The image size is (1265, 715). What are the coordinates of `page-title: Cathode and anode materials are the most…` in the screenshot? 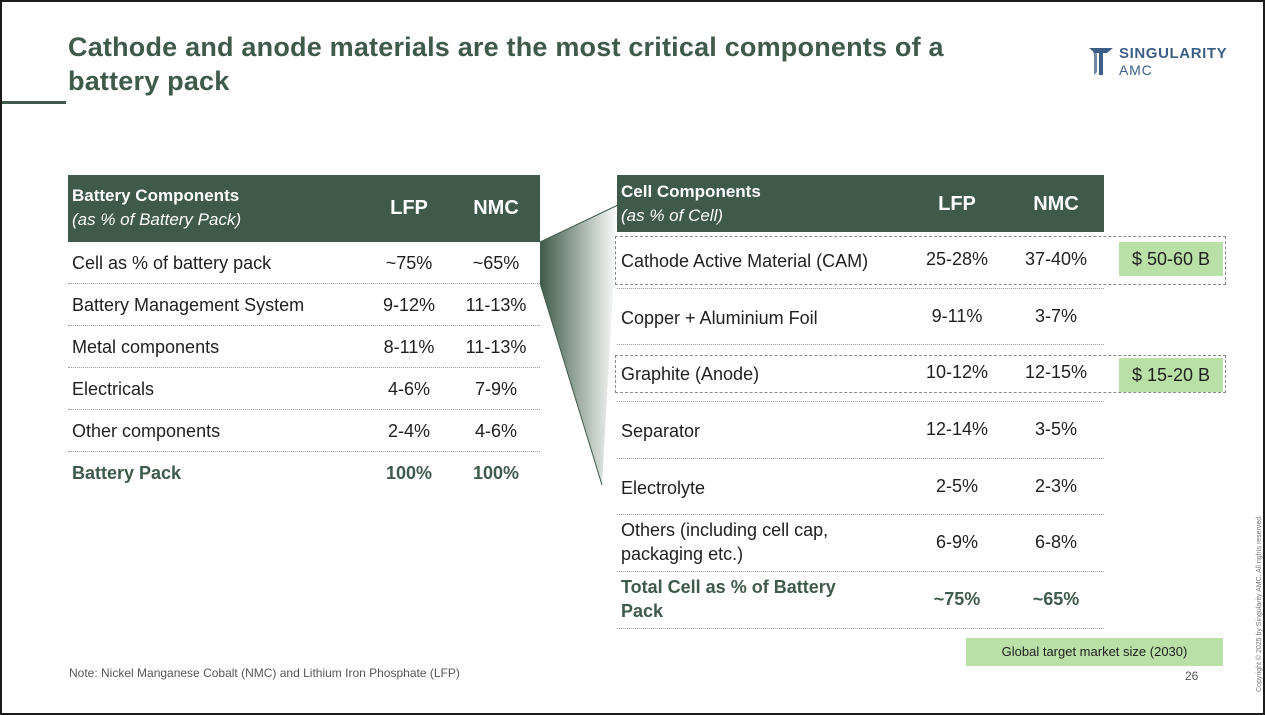 It's located at (506, 64).